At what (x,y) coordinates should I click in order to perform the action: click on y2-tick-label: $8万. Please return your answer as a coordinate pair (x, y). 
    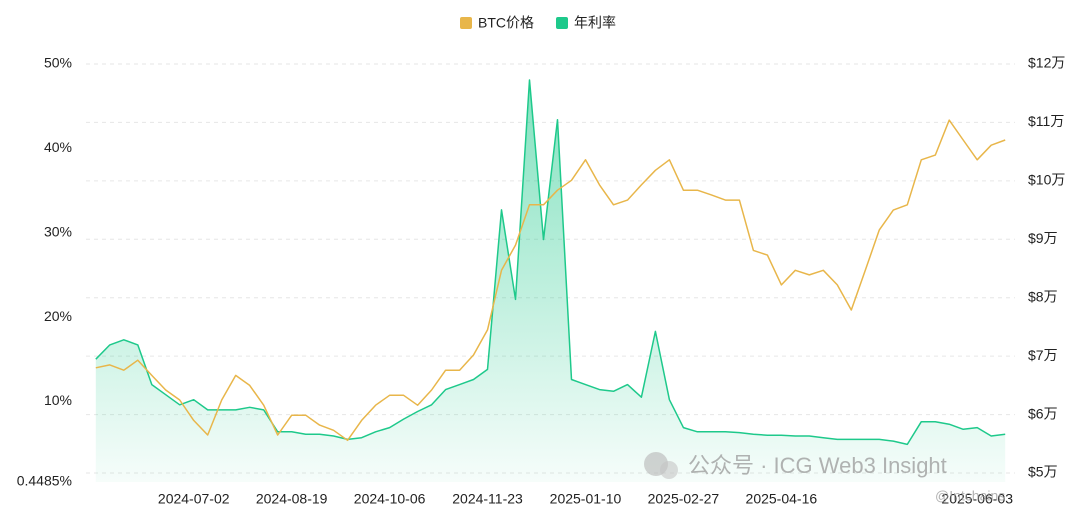
    Looking at the image, I should click on (1043, 296).